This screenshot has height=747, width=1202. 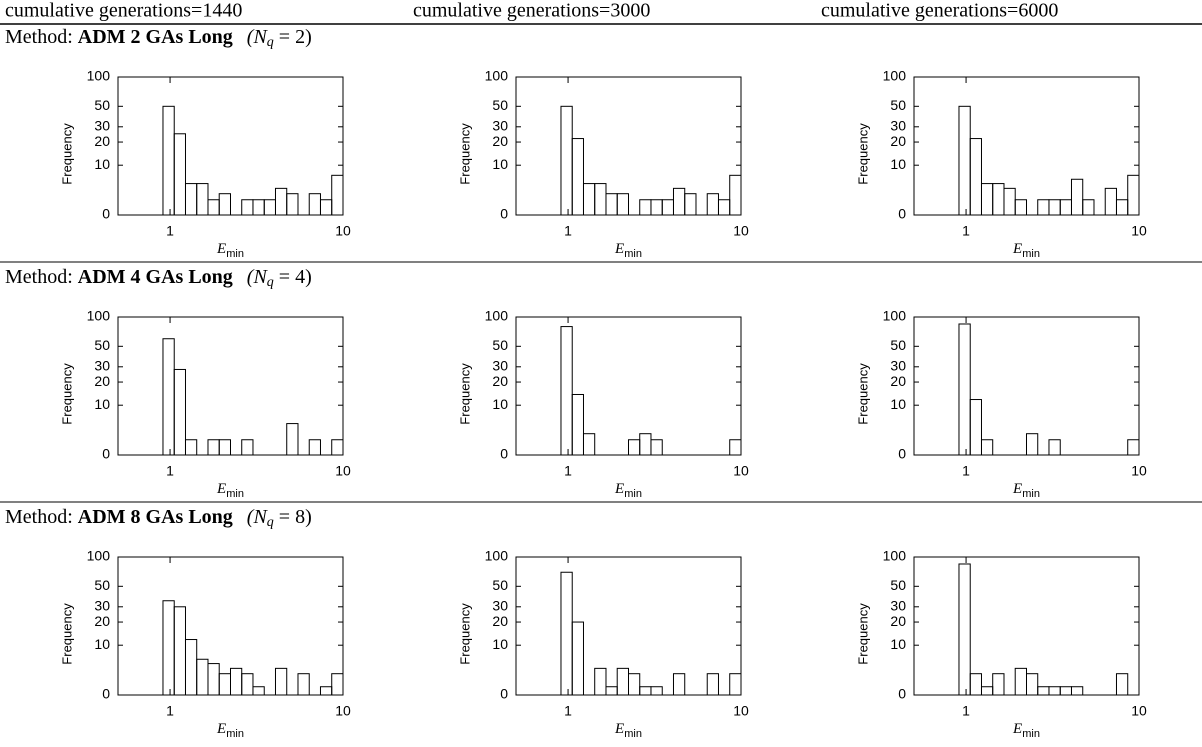 I want to click on method-label: Method: ADM 4 GAs Long (Nq = 4), so click(x=158, y=278).